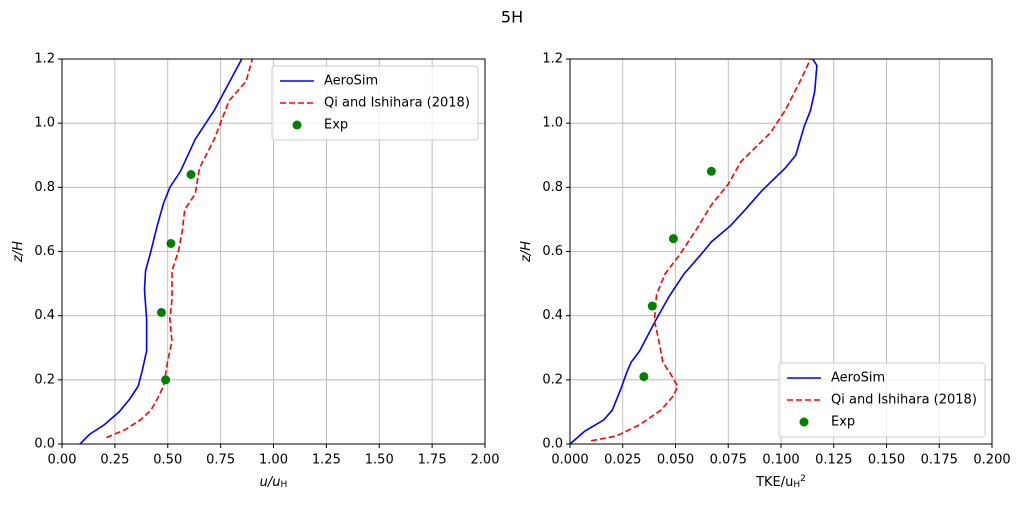  Describe the element at coordinates (728, 460) in the screenshot. I see `x-tick-label: 0.075` at that location.